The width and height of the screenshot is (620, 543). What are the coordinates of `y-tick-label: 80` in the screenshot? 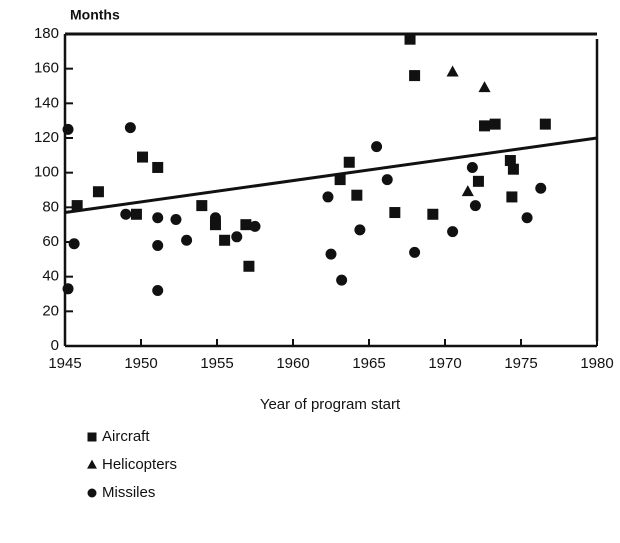 It's located at (50, 206).